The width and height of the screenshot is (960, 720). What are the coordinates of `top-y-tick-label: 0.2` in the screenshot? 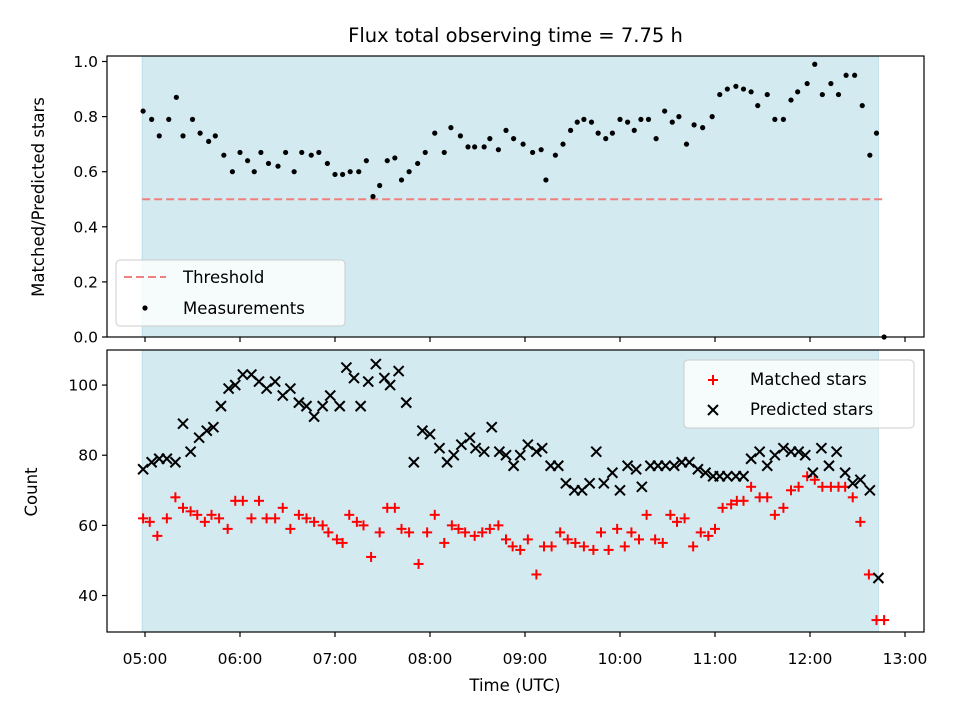 It's located at (85, 282).